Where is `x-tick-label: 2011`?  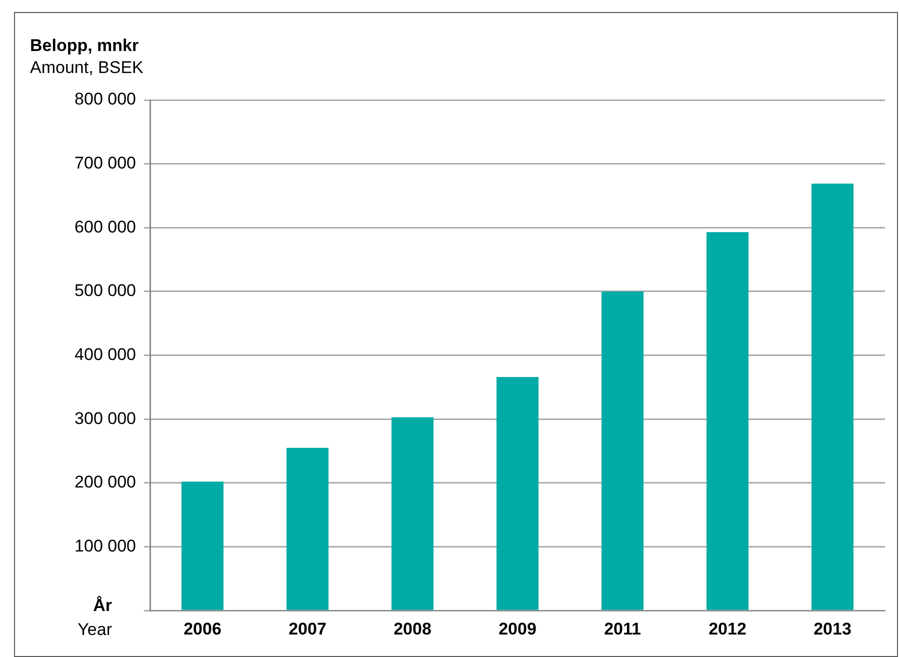
x-tick-label: 2011 is located at coordinates (622, 628).